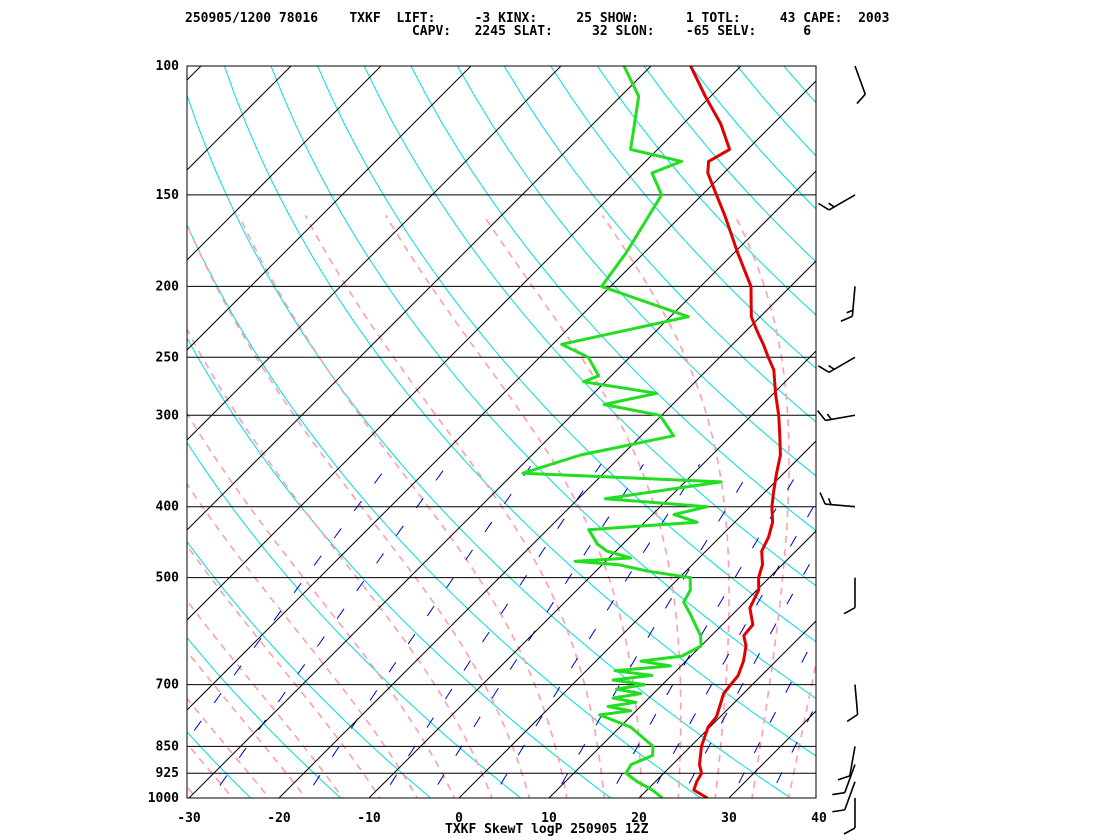 Image resolution: width=1120 pixels, height=840 pixels. I want to click on temperature-tick-label: 40, so click(819, 818).